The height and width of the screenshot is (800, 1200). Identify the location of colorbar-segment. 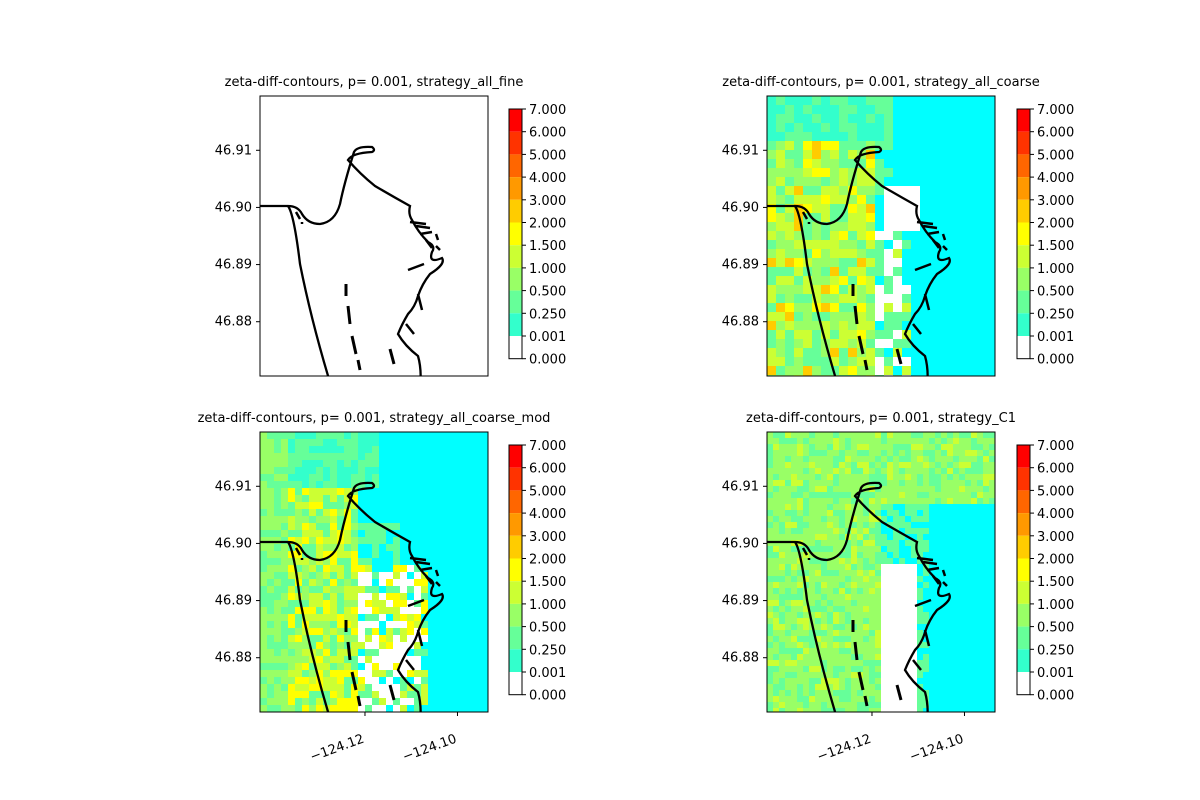
(1023, 683).